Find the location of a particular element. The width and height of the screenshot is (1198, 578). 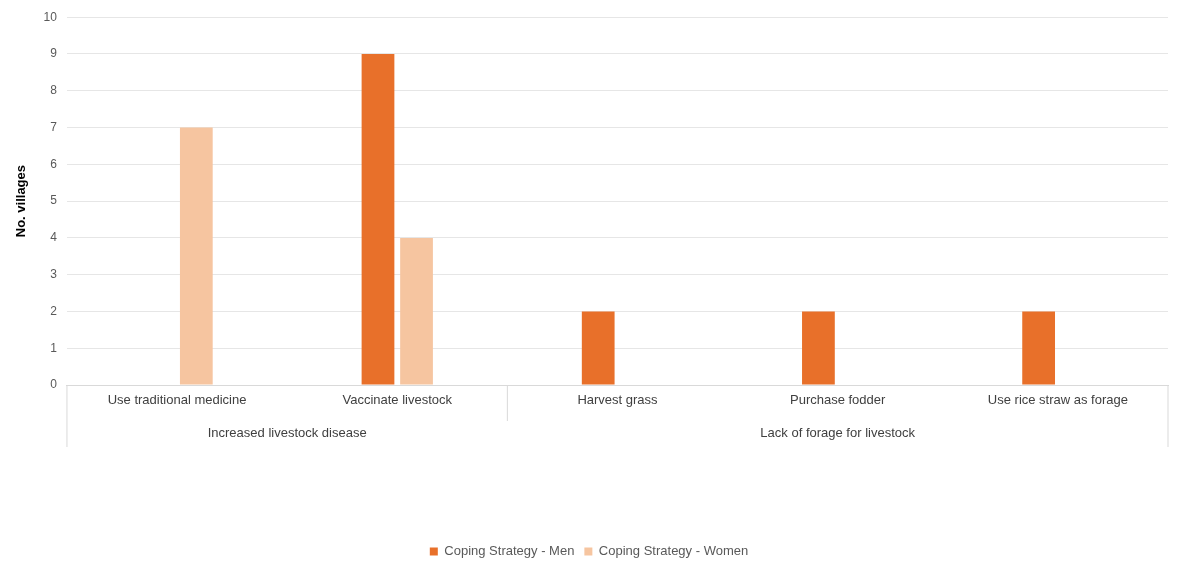

y-tick-label: 6 is located at coordinates (54, 163).